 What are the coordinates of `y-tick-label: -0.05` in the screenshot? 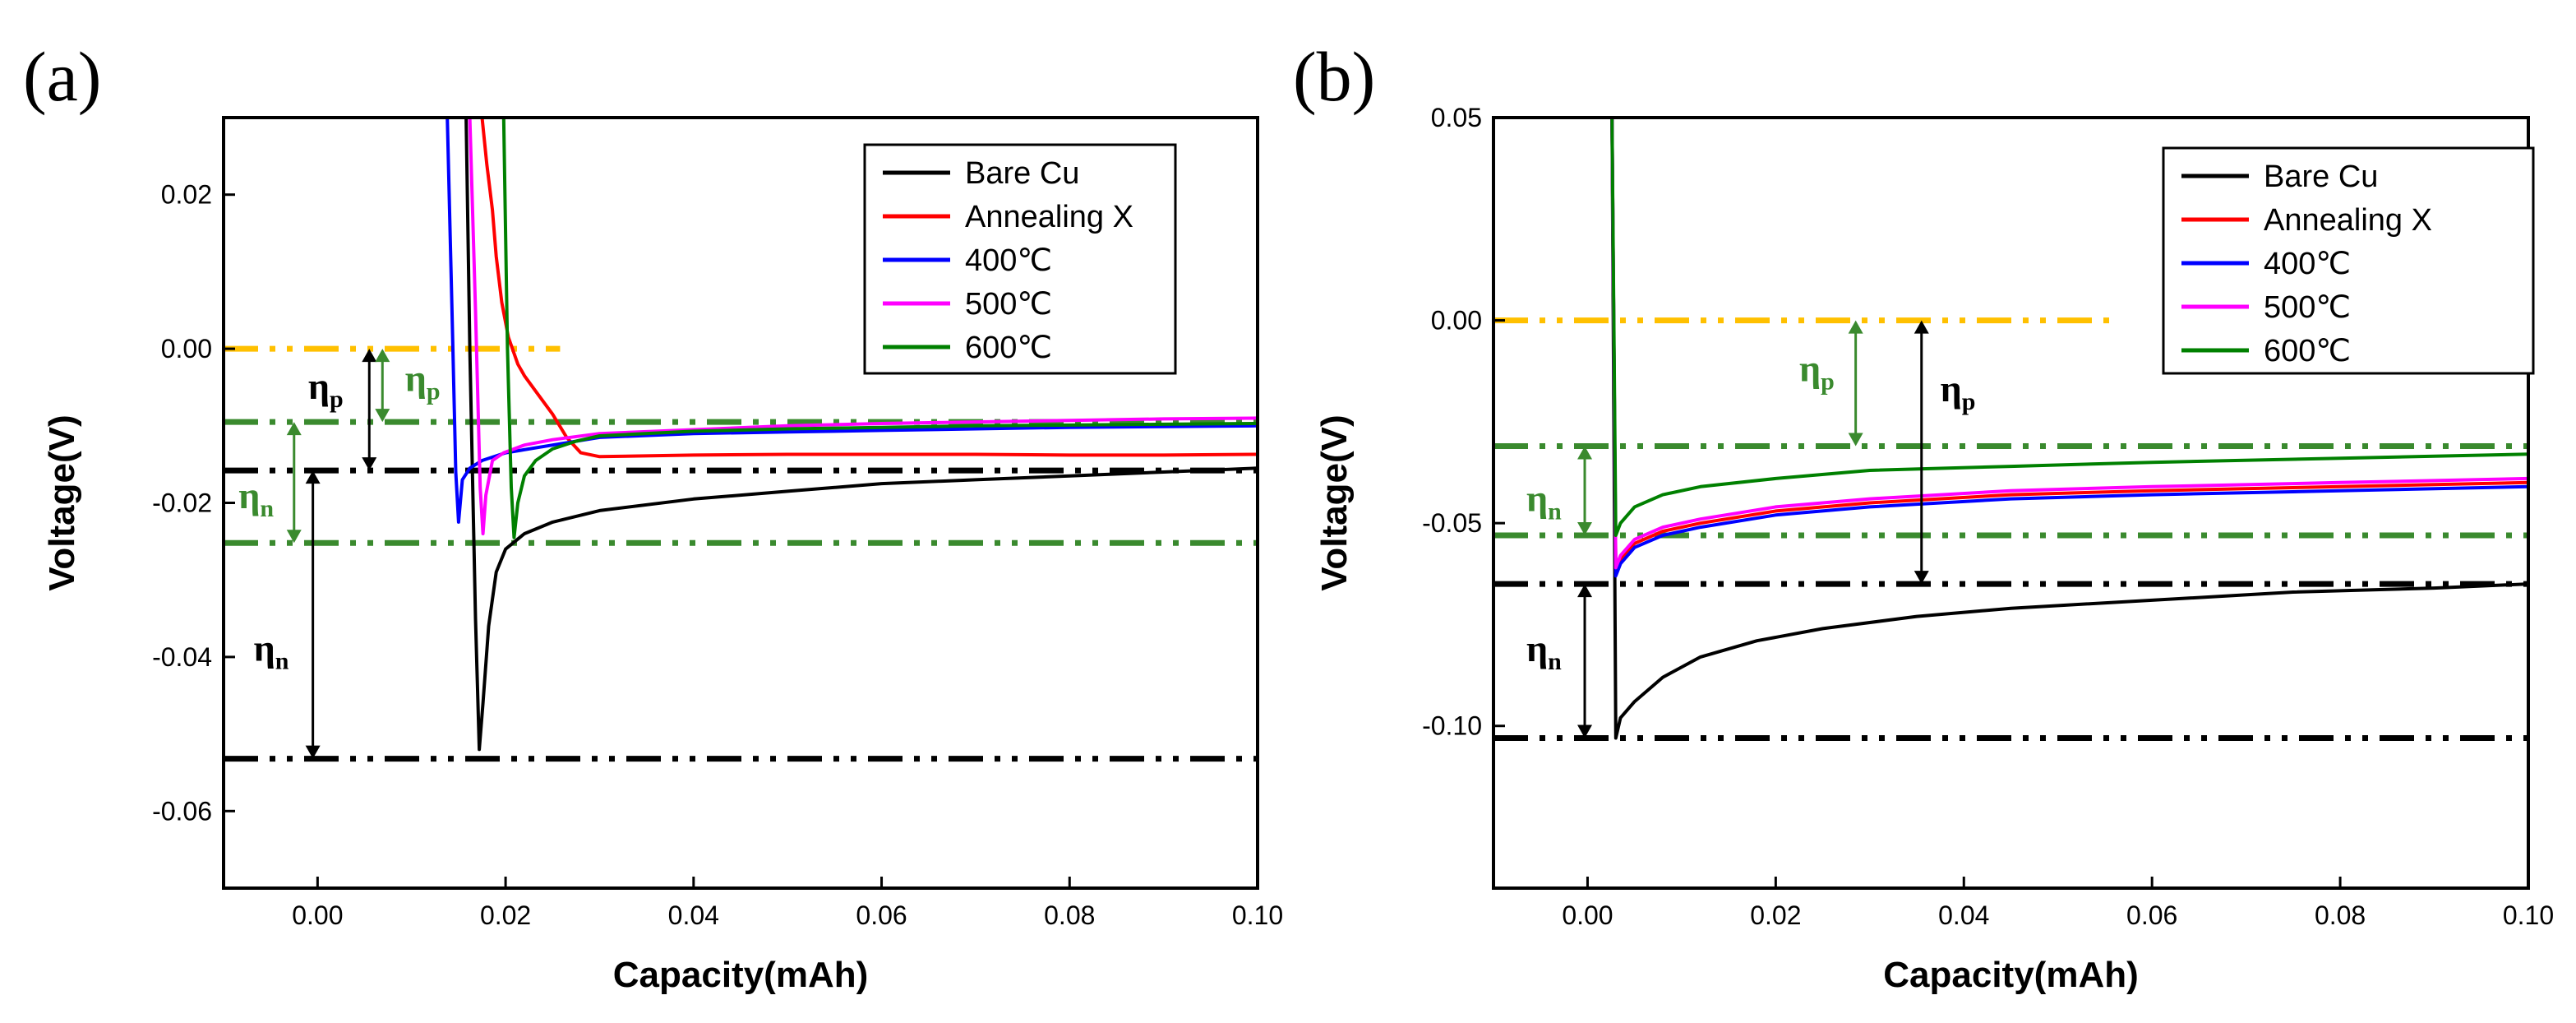 It's located at (1452, 523).